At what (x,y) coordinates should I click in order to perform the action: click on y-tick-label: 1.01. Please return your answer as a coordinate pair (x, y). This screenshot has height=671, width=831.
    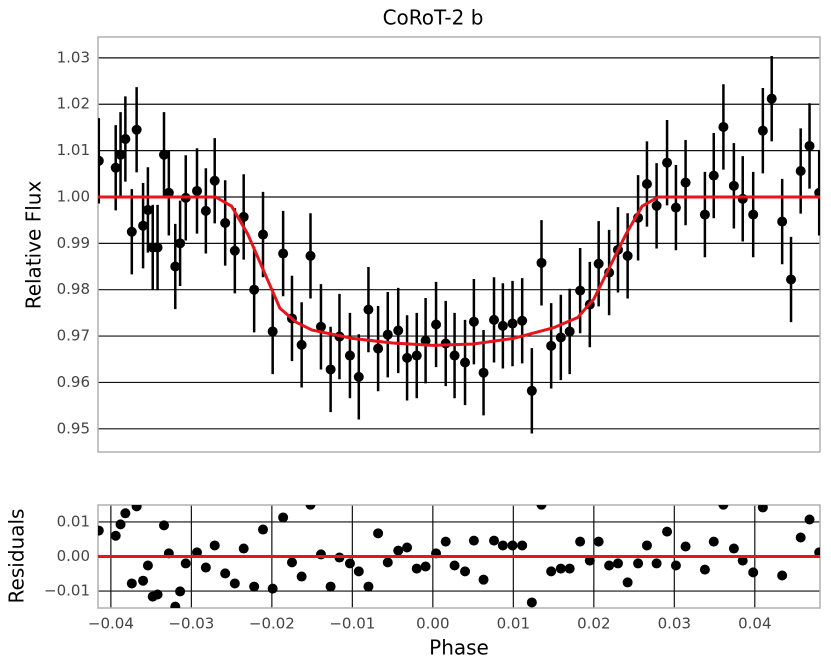
    Looking at the image, I should click on (73, 150).